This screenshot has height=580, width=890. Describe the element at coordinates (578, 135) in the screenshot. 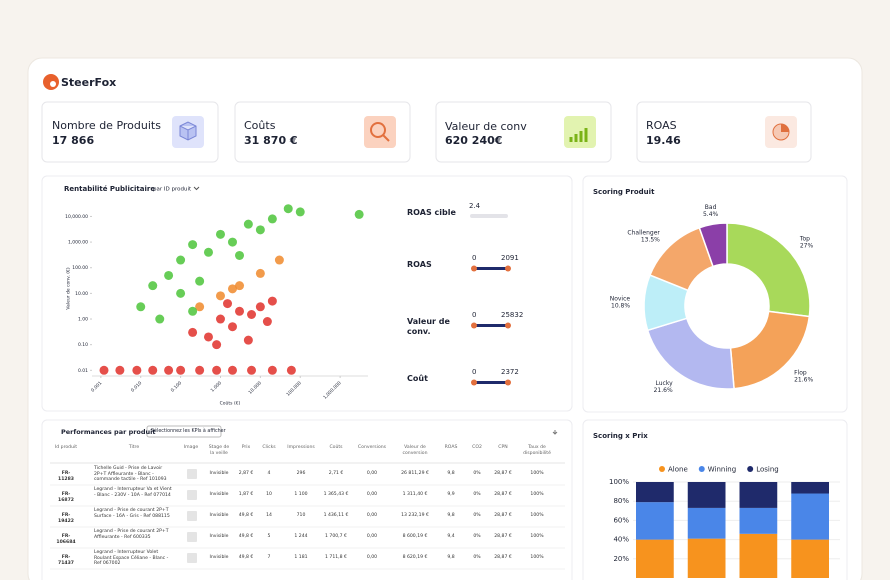

I see `bars-icon` at that location.